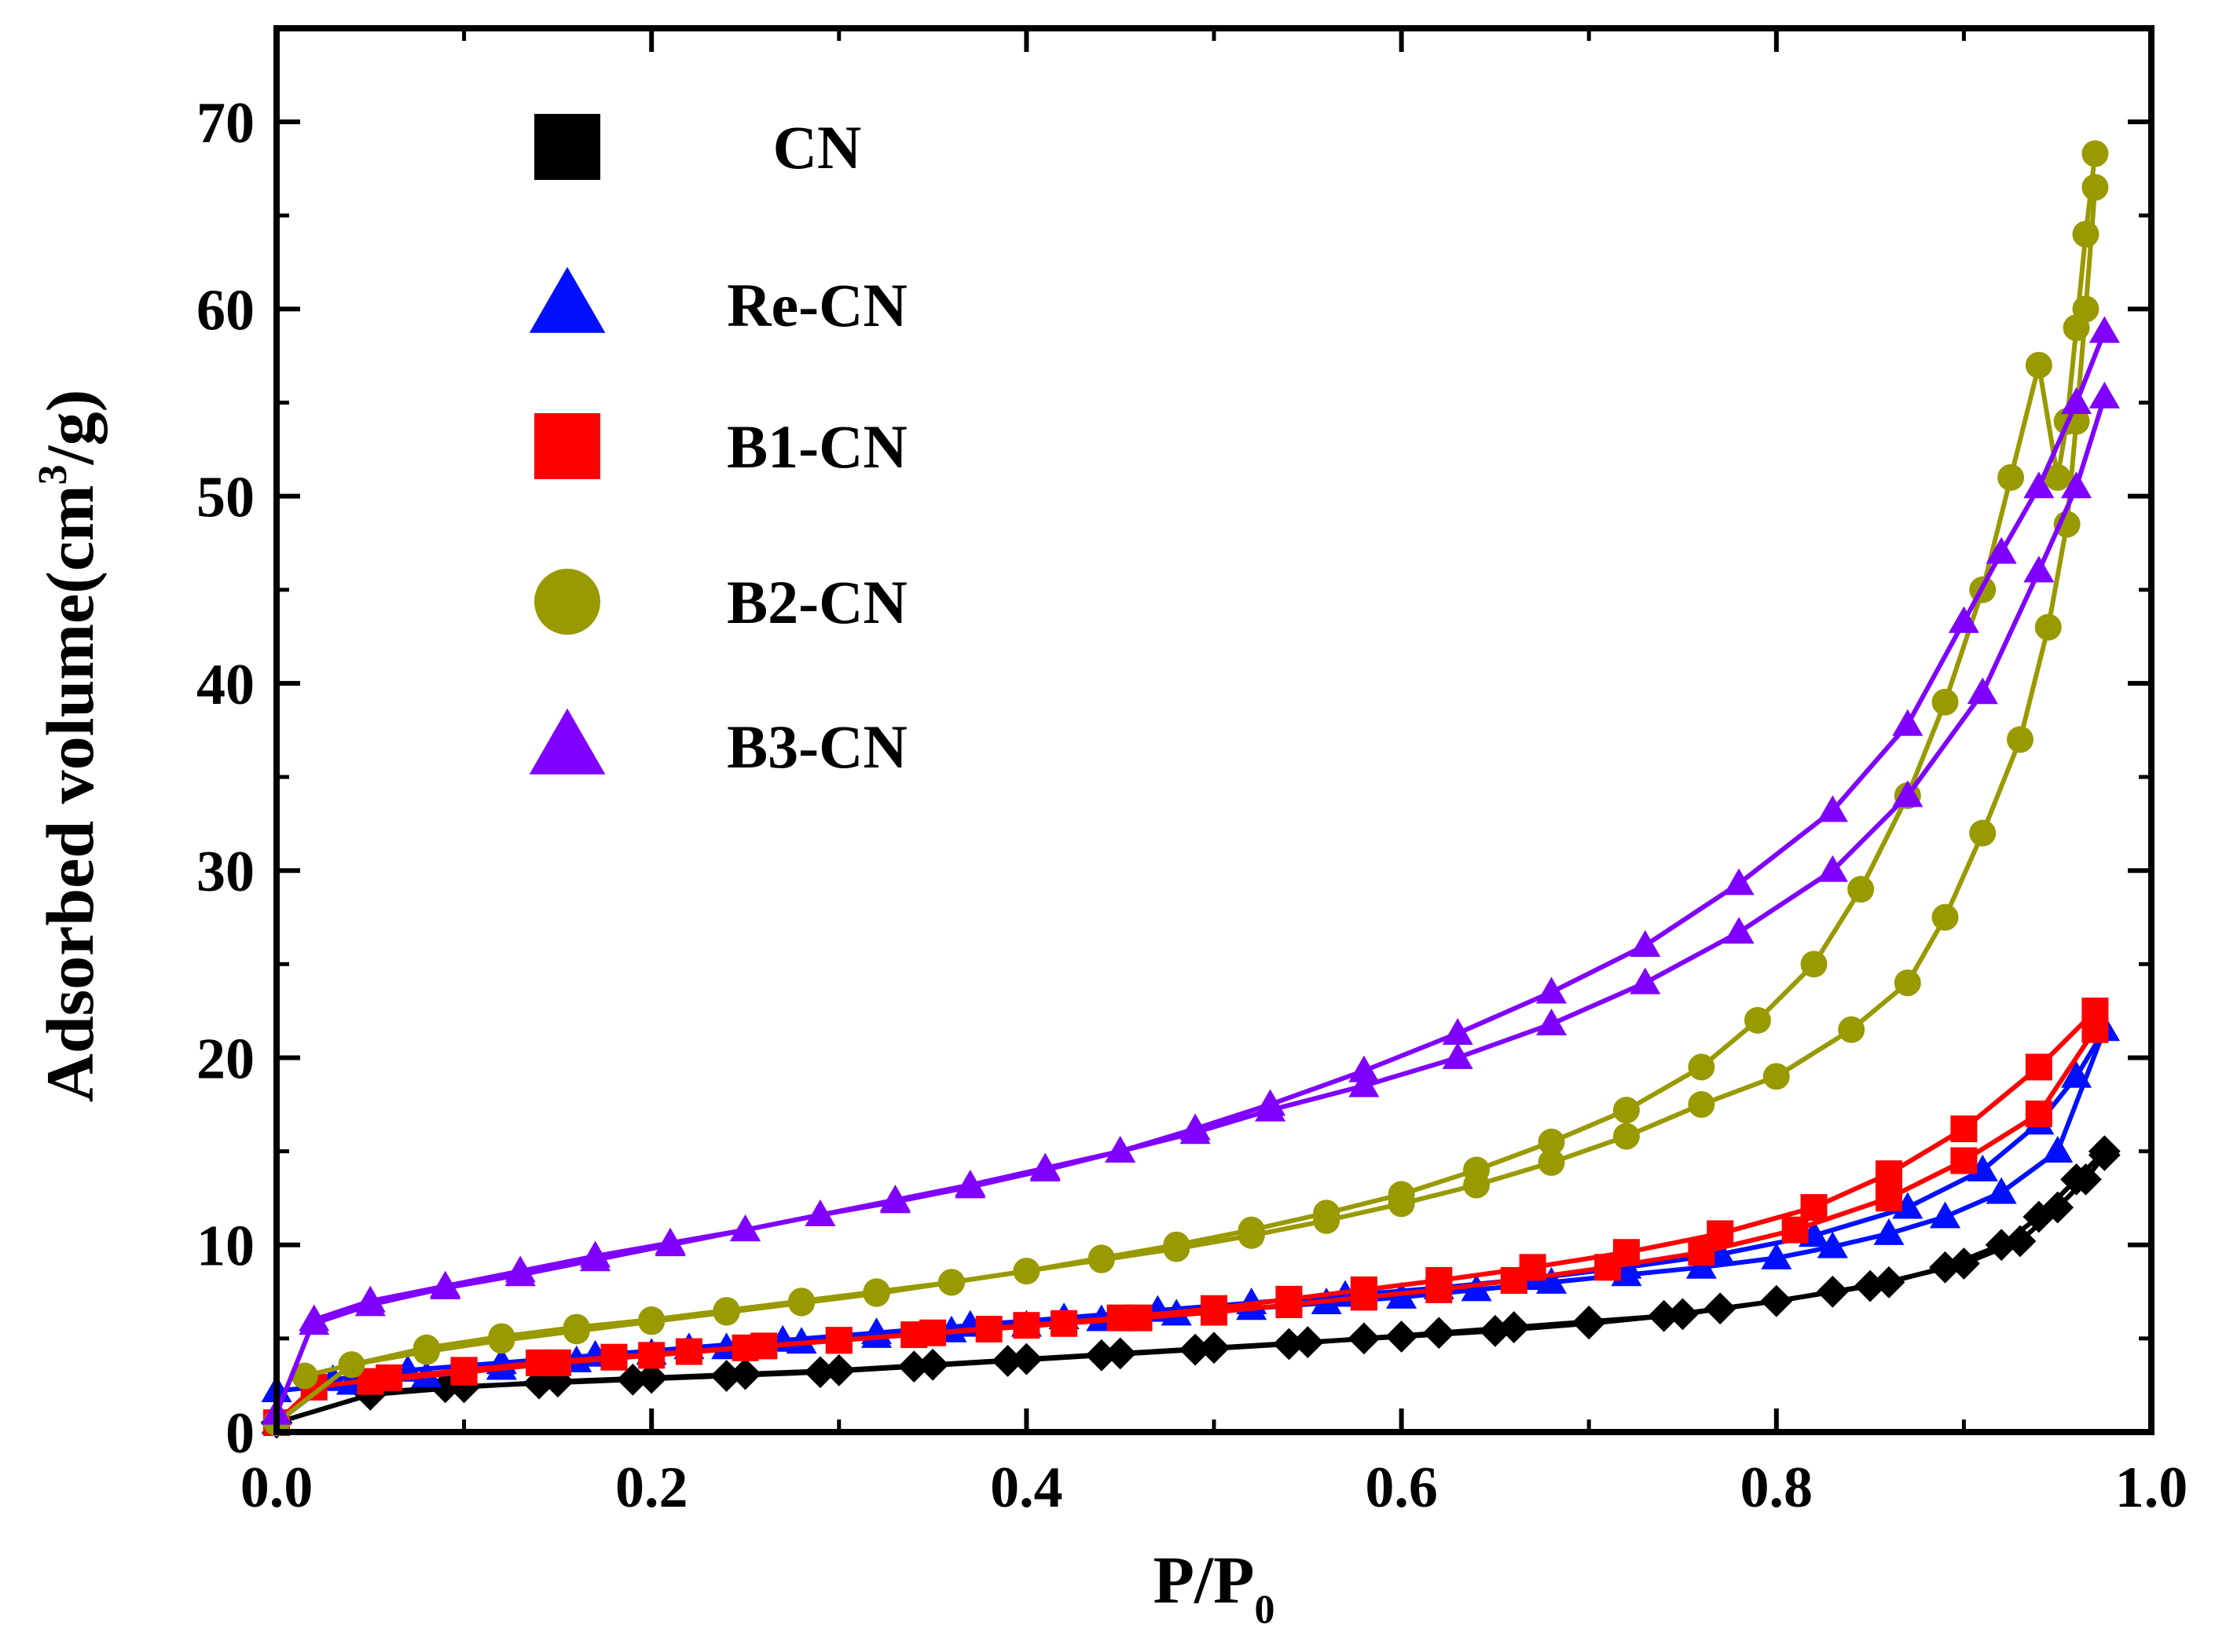  Describe the element at coordinates (721, 602) in the screenshot. I see `legend-item-b2-cn: B2-CN` at that location.